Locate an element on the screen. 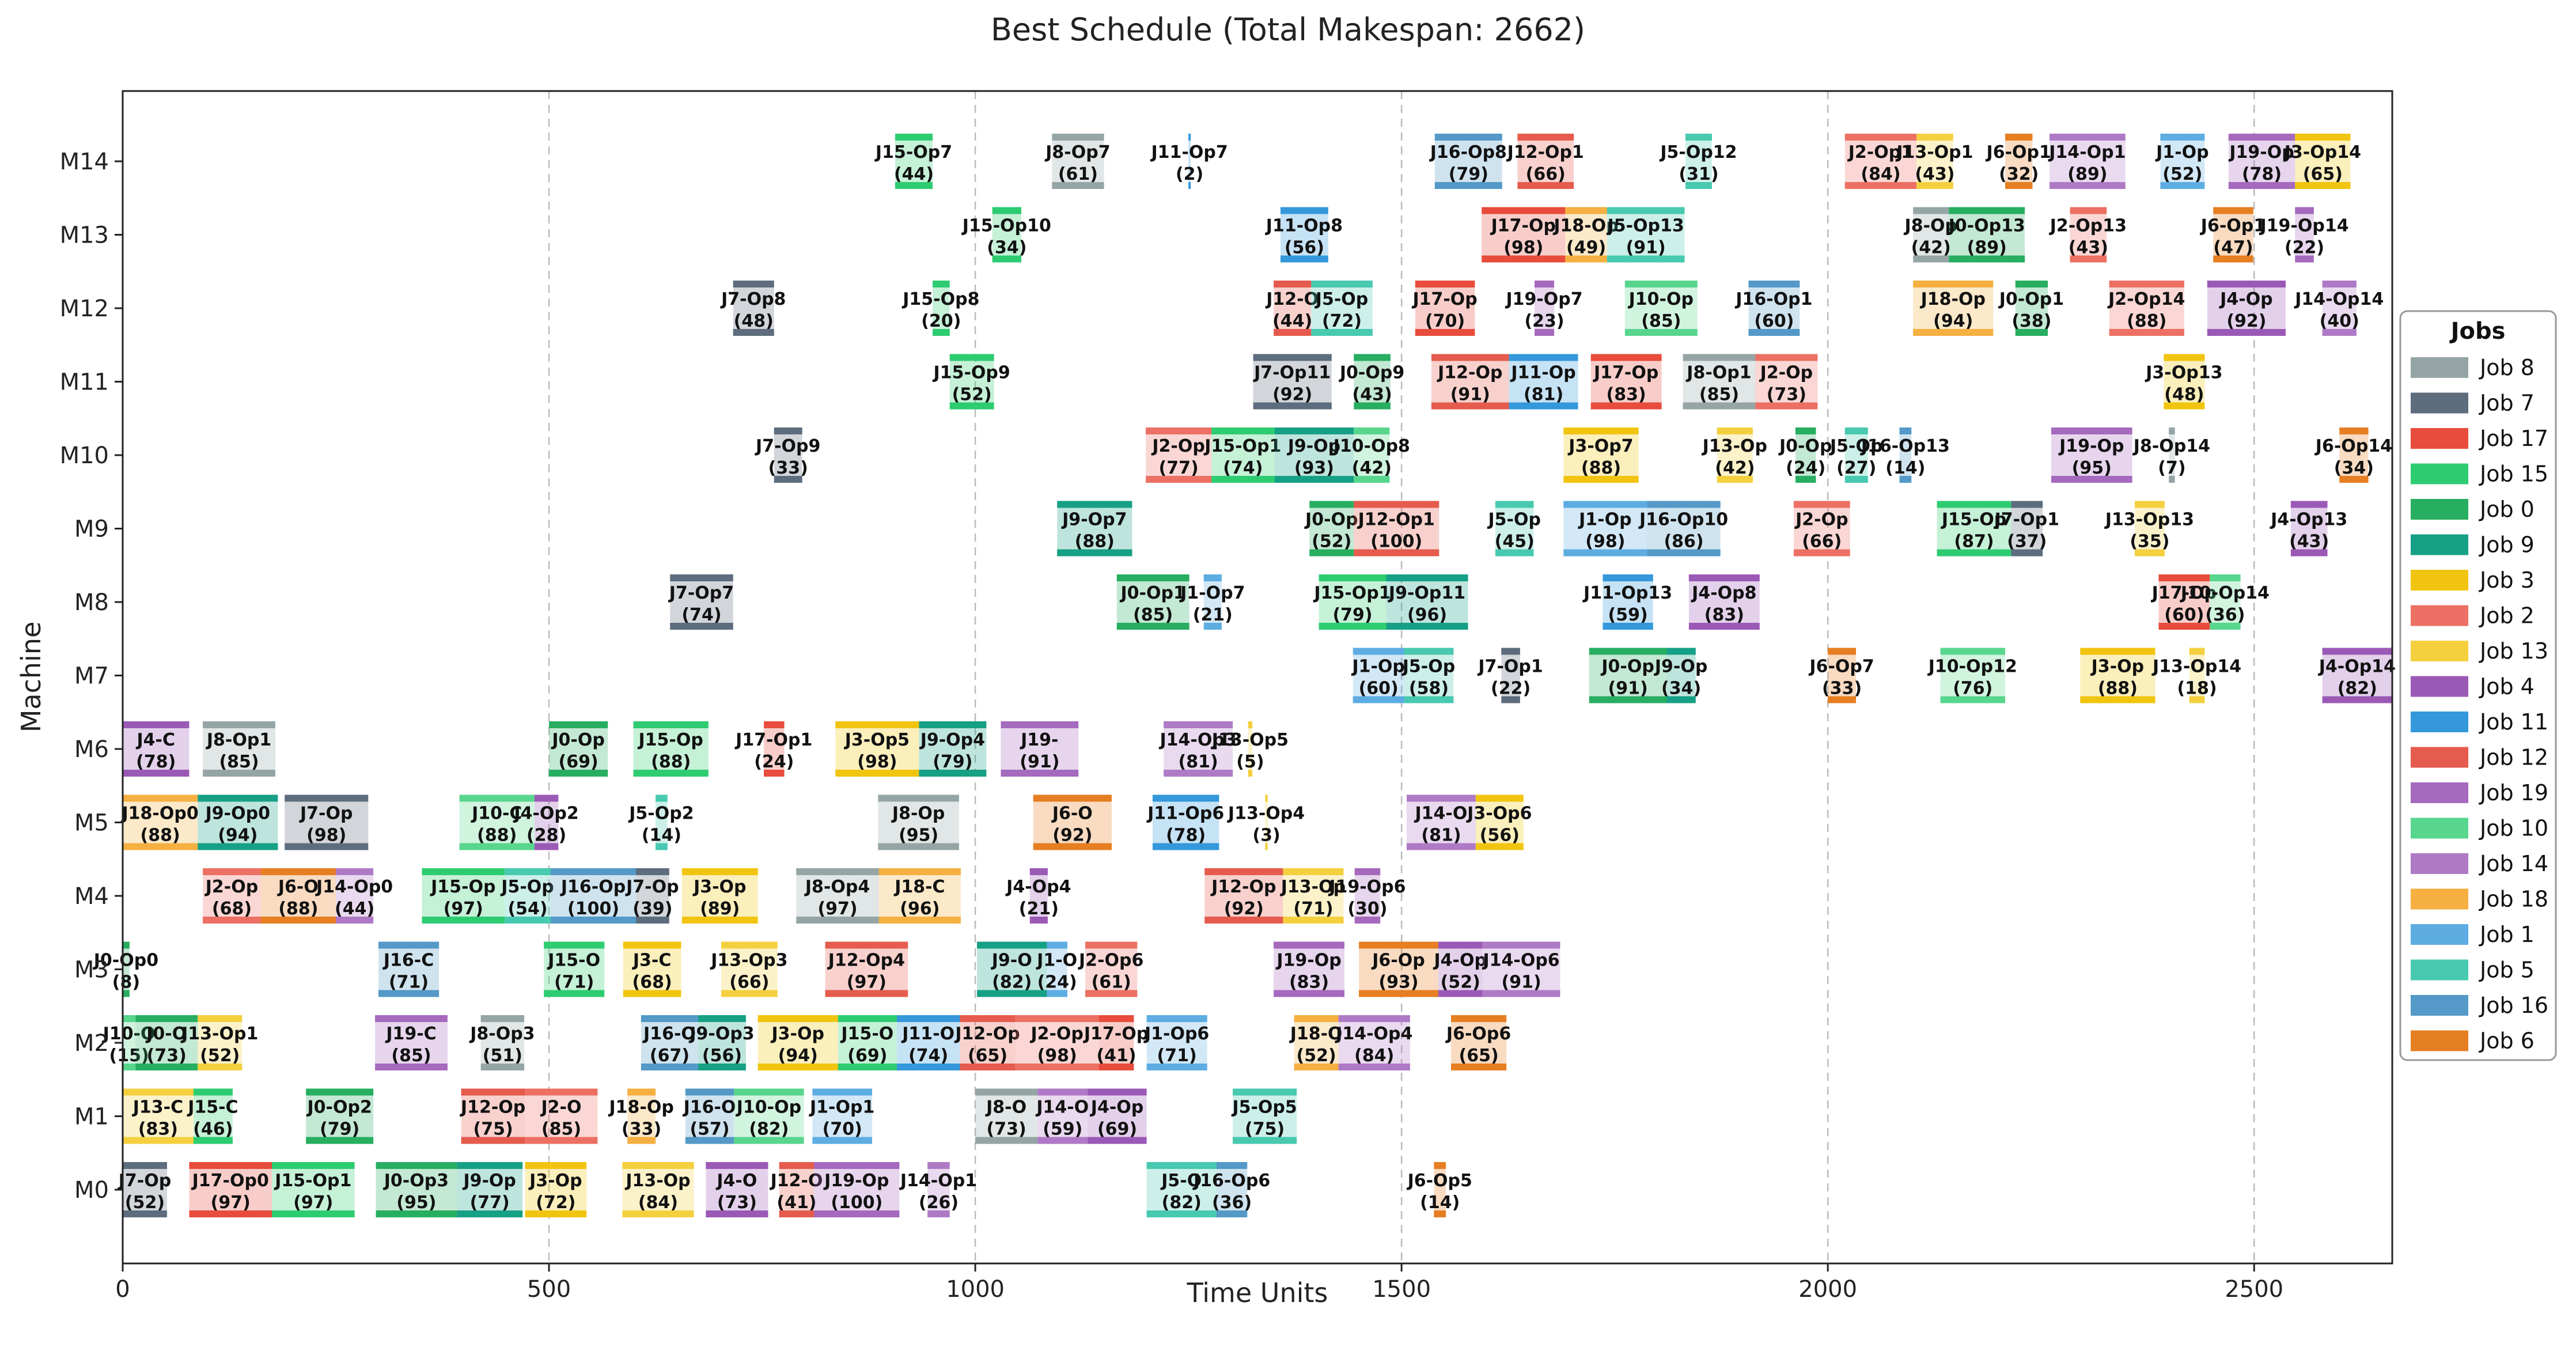 The width and height of the screenshot is (2576, 1366). op-bar-M1-163: J8-O(73) is located at coordinates (1006, 1116).